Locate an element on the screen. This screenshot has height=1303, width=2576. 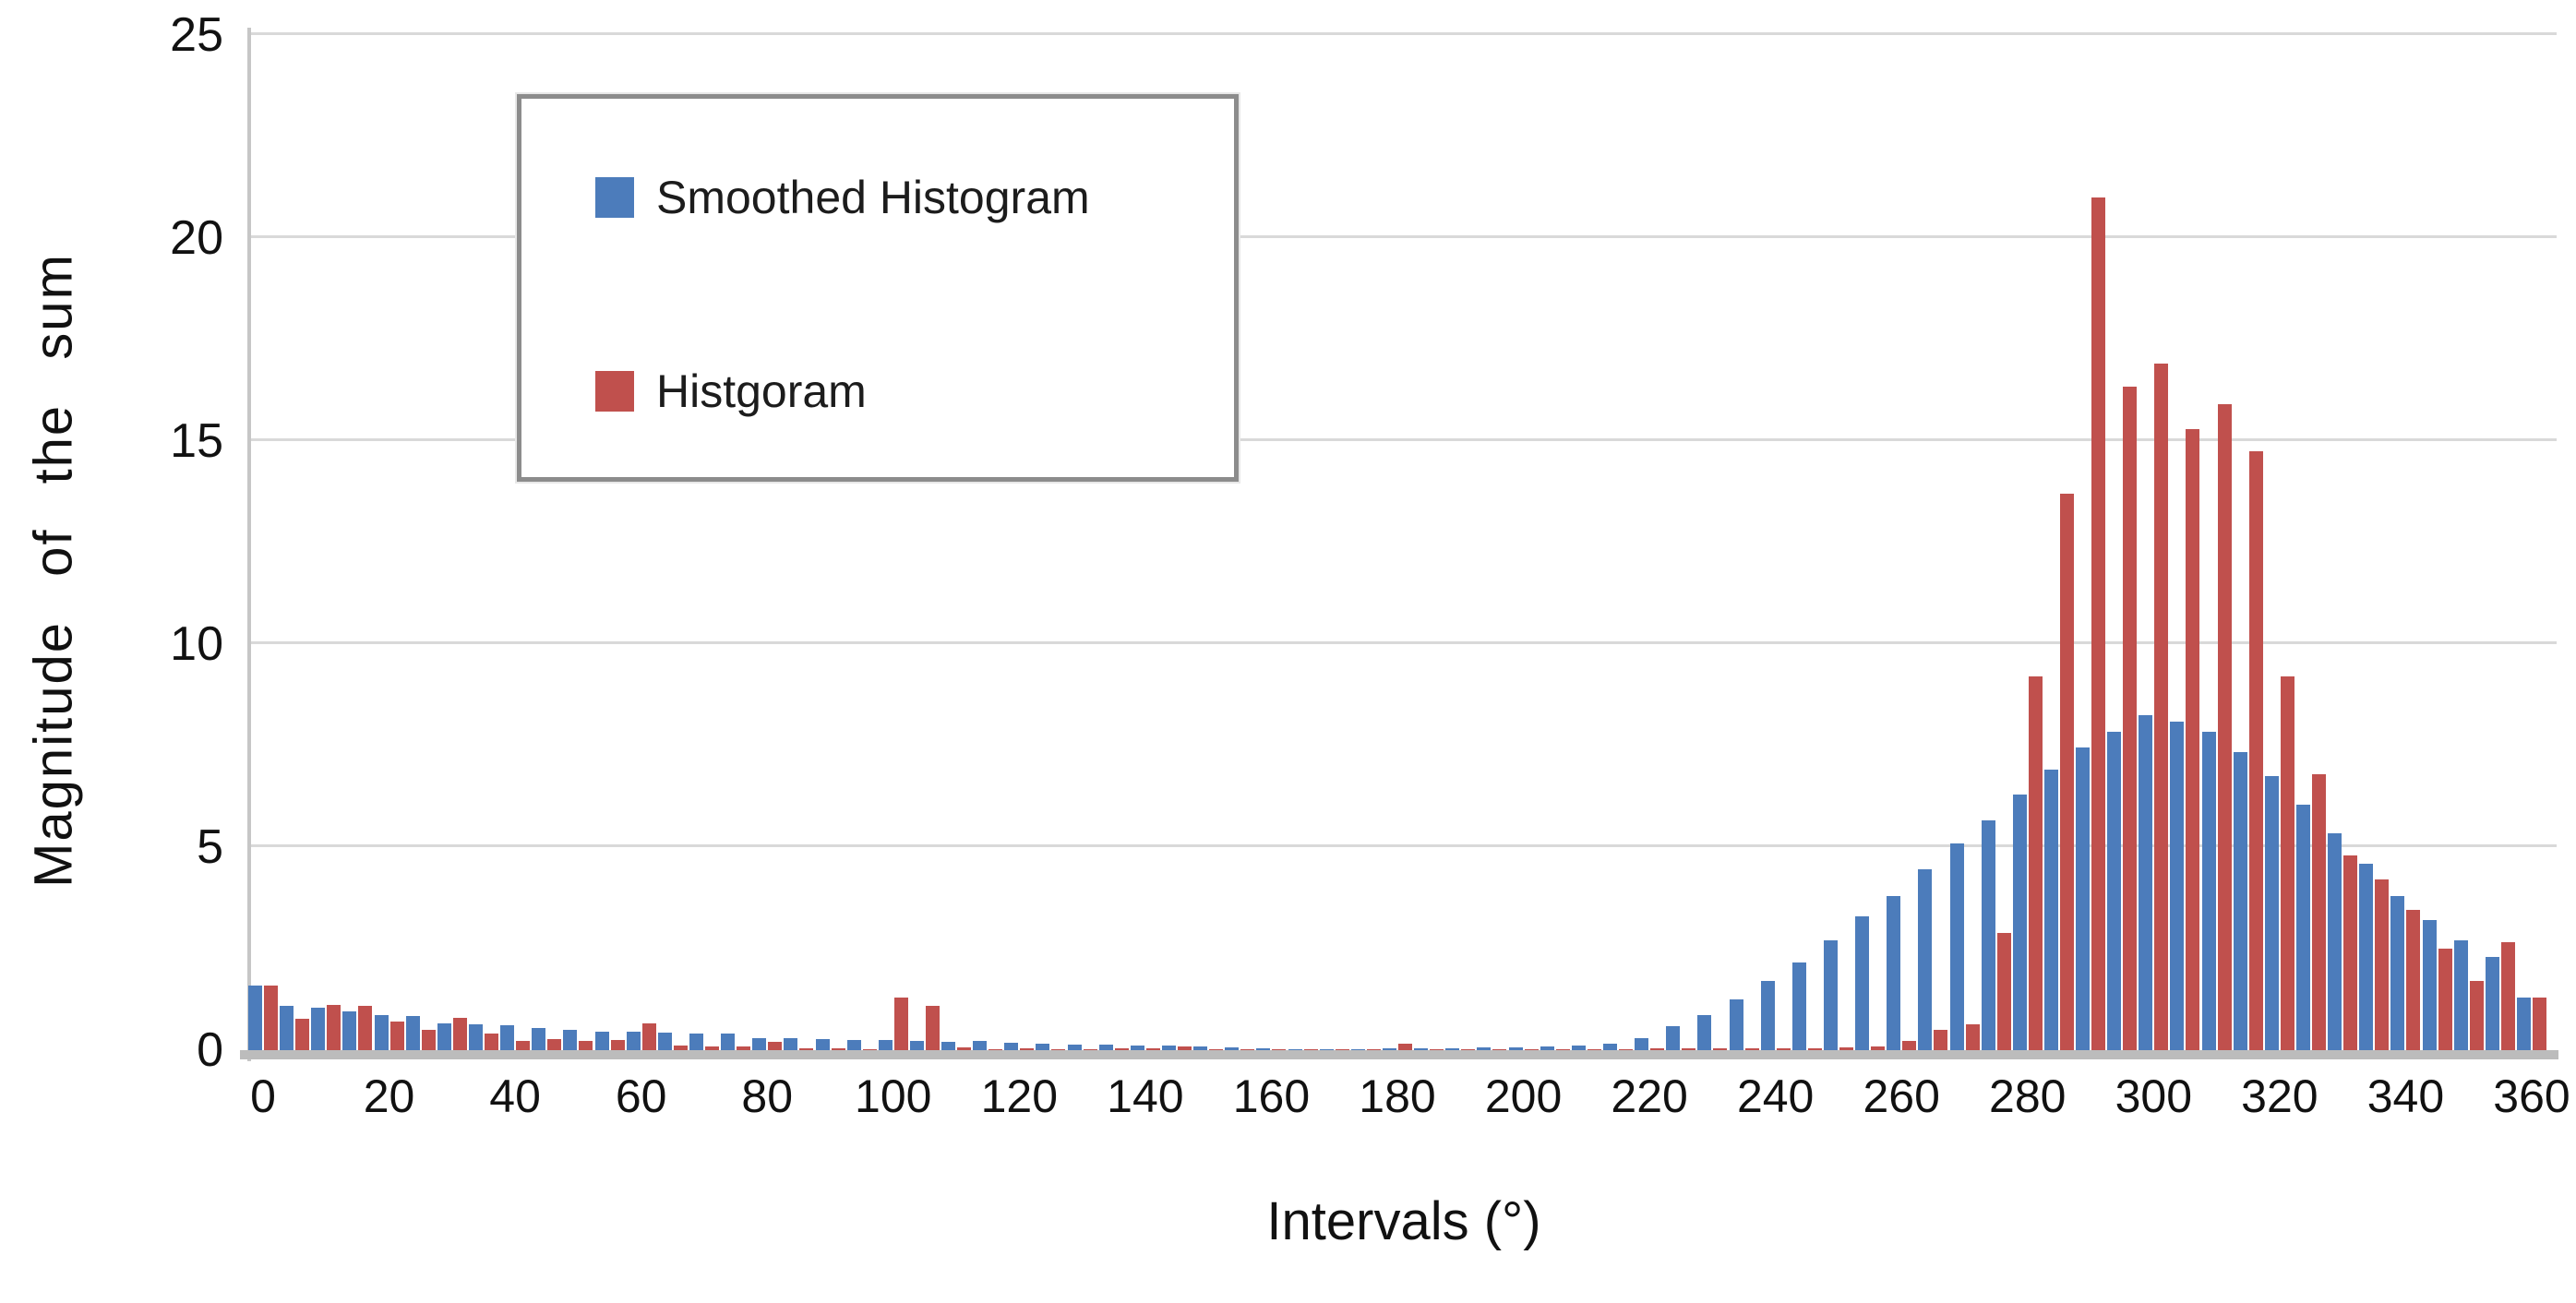
y-tick-label-20: 20 is located at coordinates (197, 238).